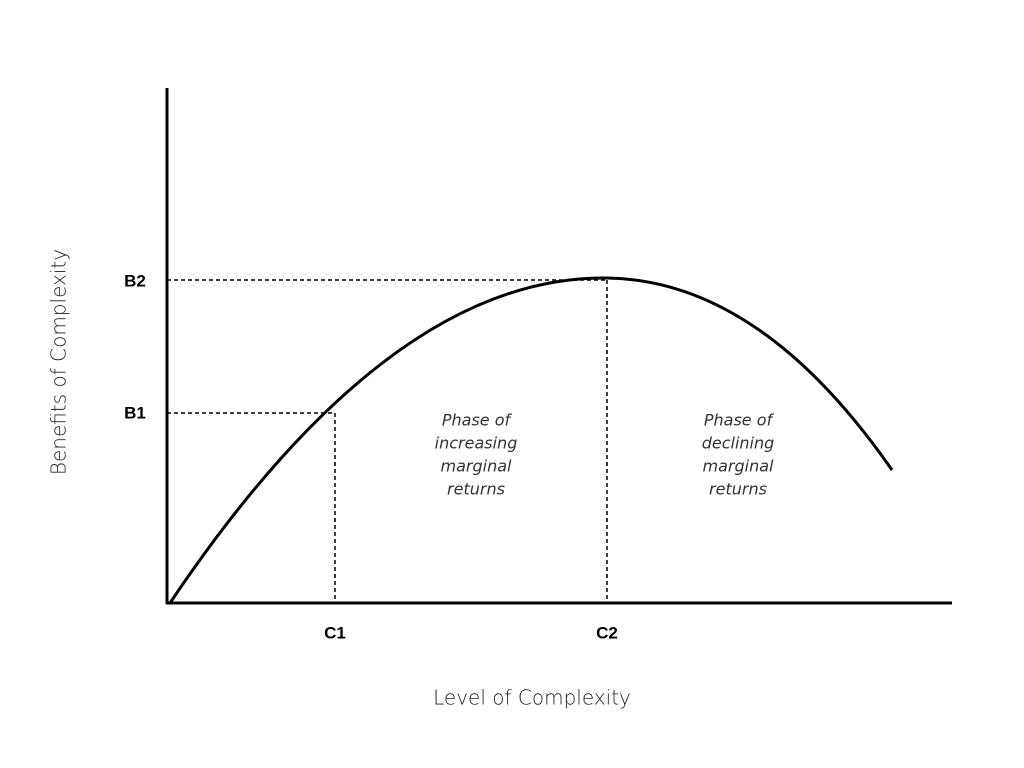 The width and height of the screenshot is (1024, 768). What do you see at coordinates (135, 412) in the screenshot?
I see `b1-label: B1` at bounding box center [135, 412].